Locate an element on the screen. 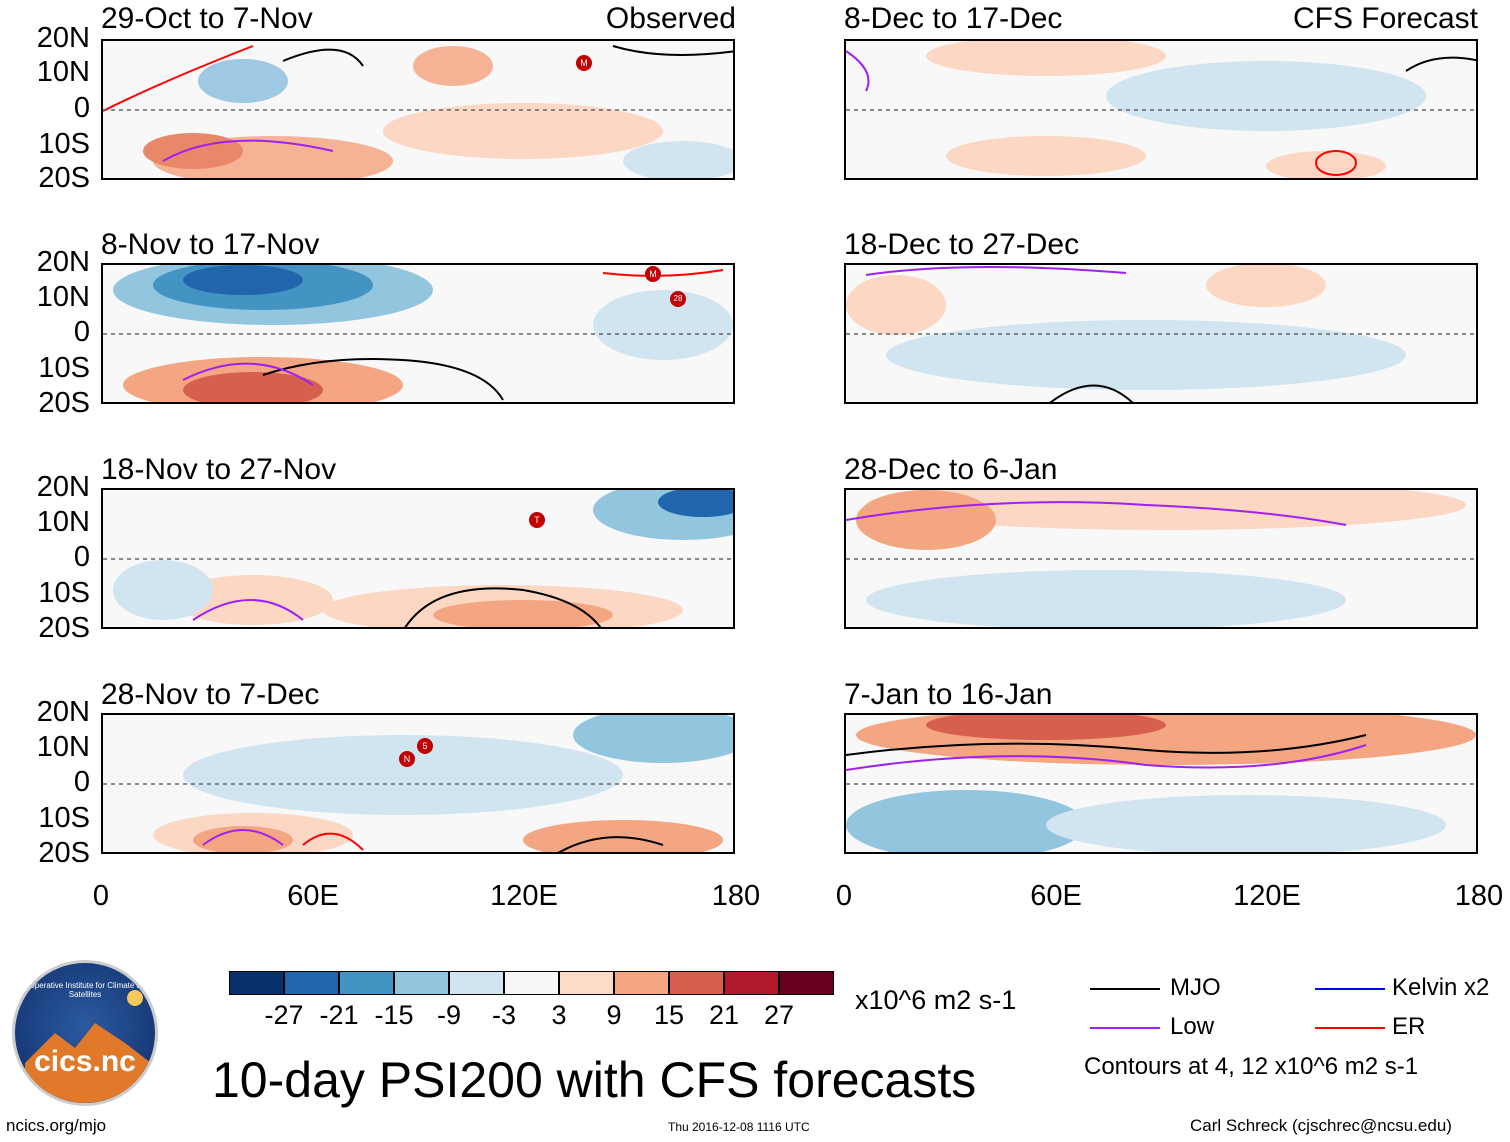  colorbar-label: -27 is located at coordinates (284, 1015).